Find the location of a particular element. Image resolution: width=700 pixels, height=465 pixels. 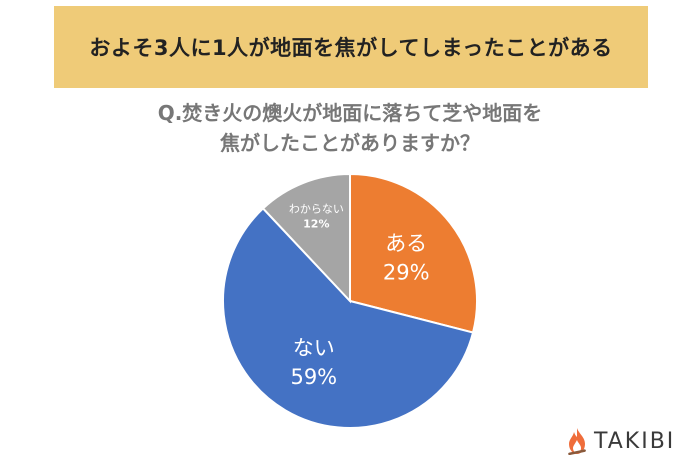

question-line-1: Q.焚き火の燠火が地面に落ちて芝や地面を is located at coordinates (350, 113).